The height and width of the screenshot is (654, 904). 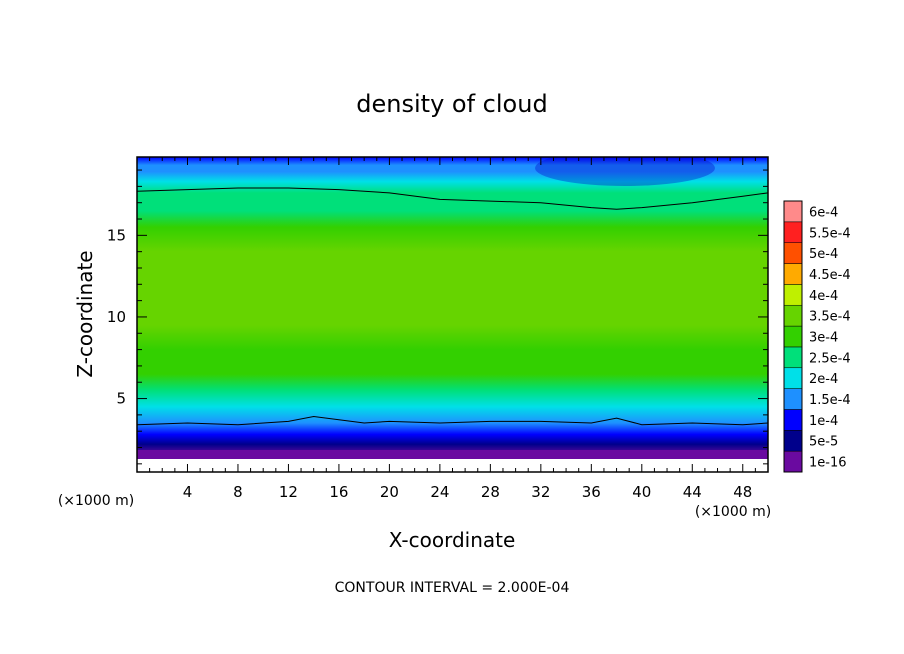 I want to click on x-tick-label: 48, so click(x=742, y=492).